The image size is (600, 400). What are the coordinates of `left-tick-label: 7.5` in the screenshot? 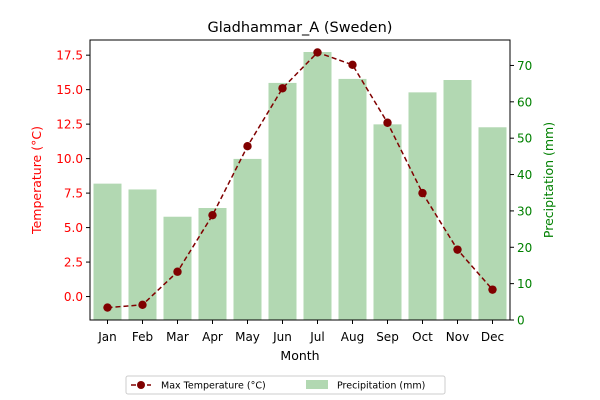 It's located at (73, 194).